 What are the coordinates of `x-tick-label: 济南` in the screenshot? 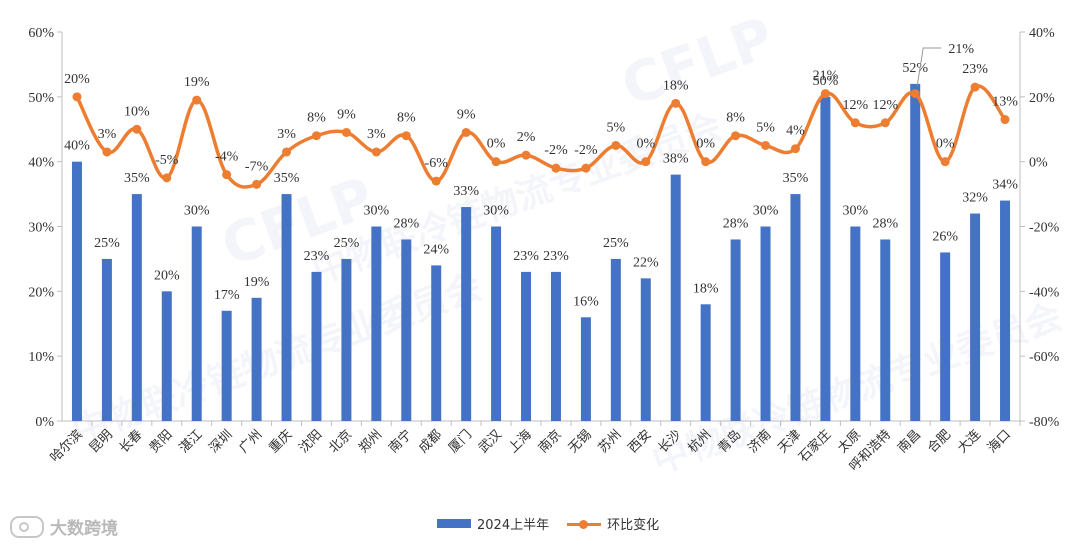 It's located at (760, 442).